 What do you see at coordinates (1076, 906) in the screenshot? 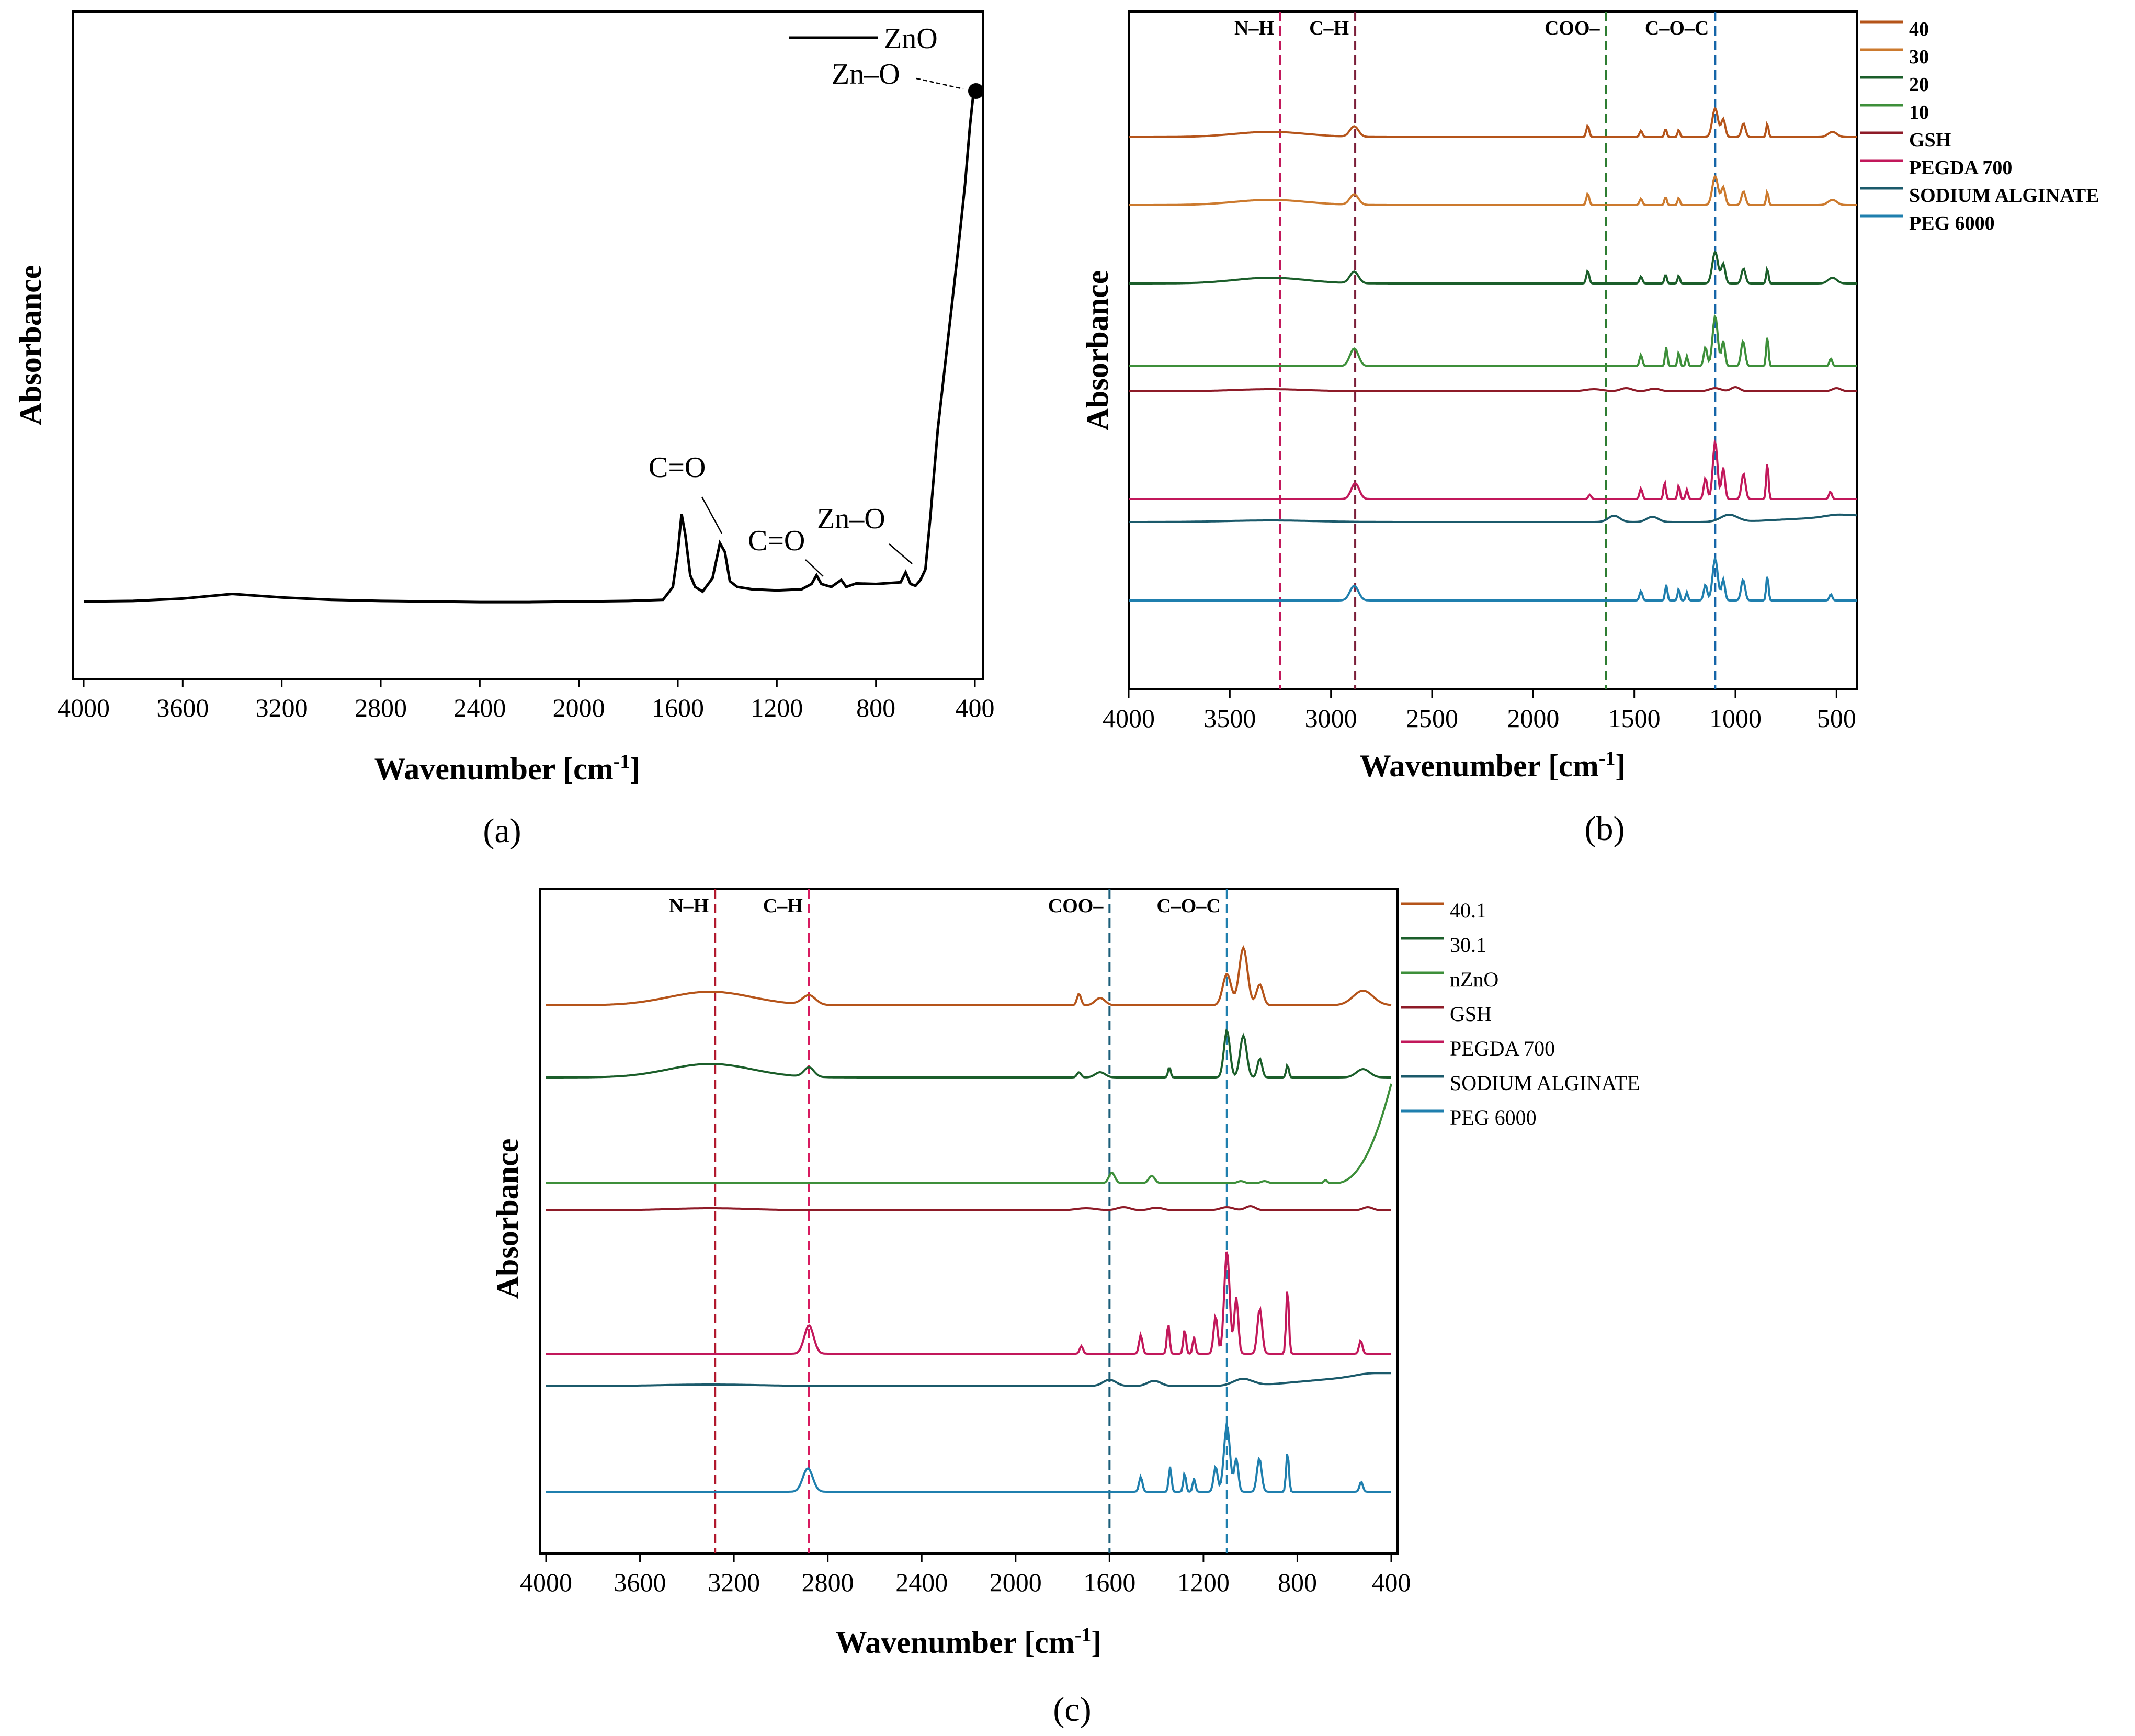
I see `band-label-coo: COO–` at bounding box center [1076, 906].